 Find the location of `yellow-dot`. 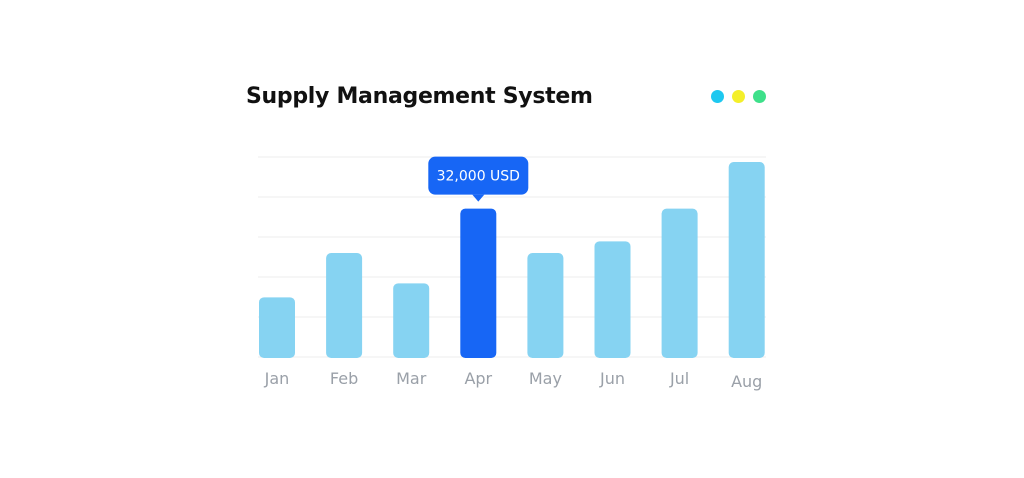

yellow-dot is located at coordinates (738, 96).